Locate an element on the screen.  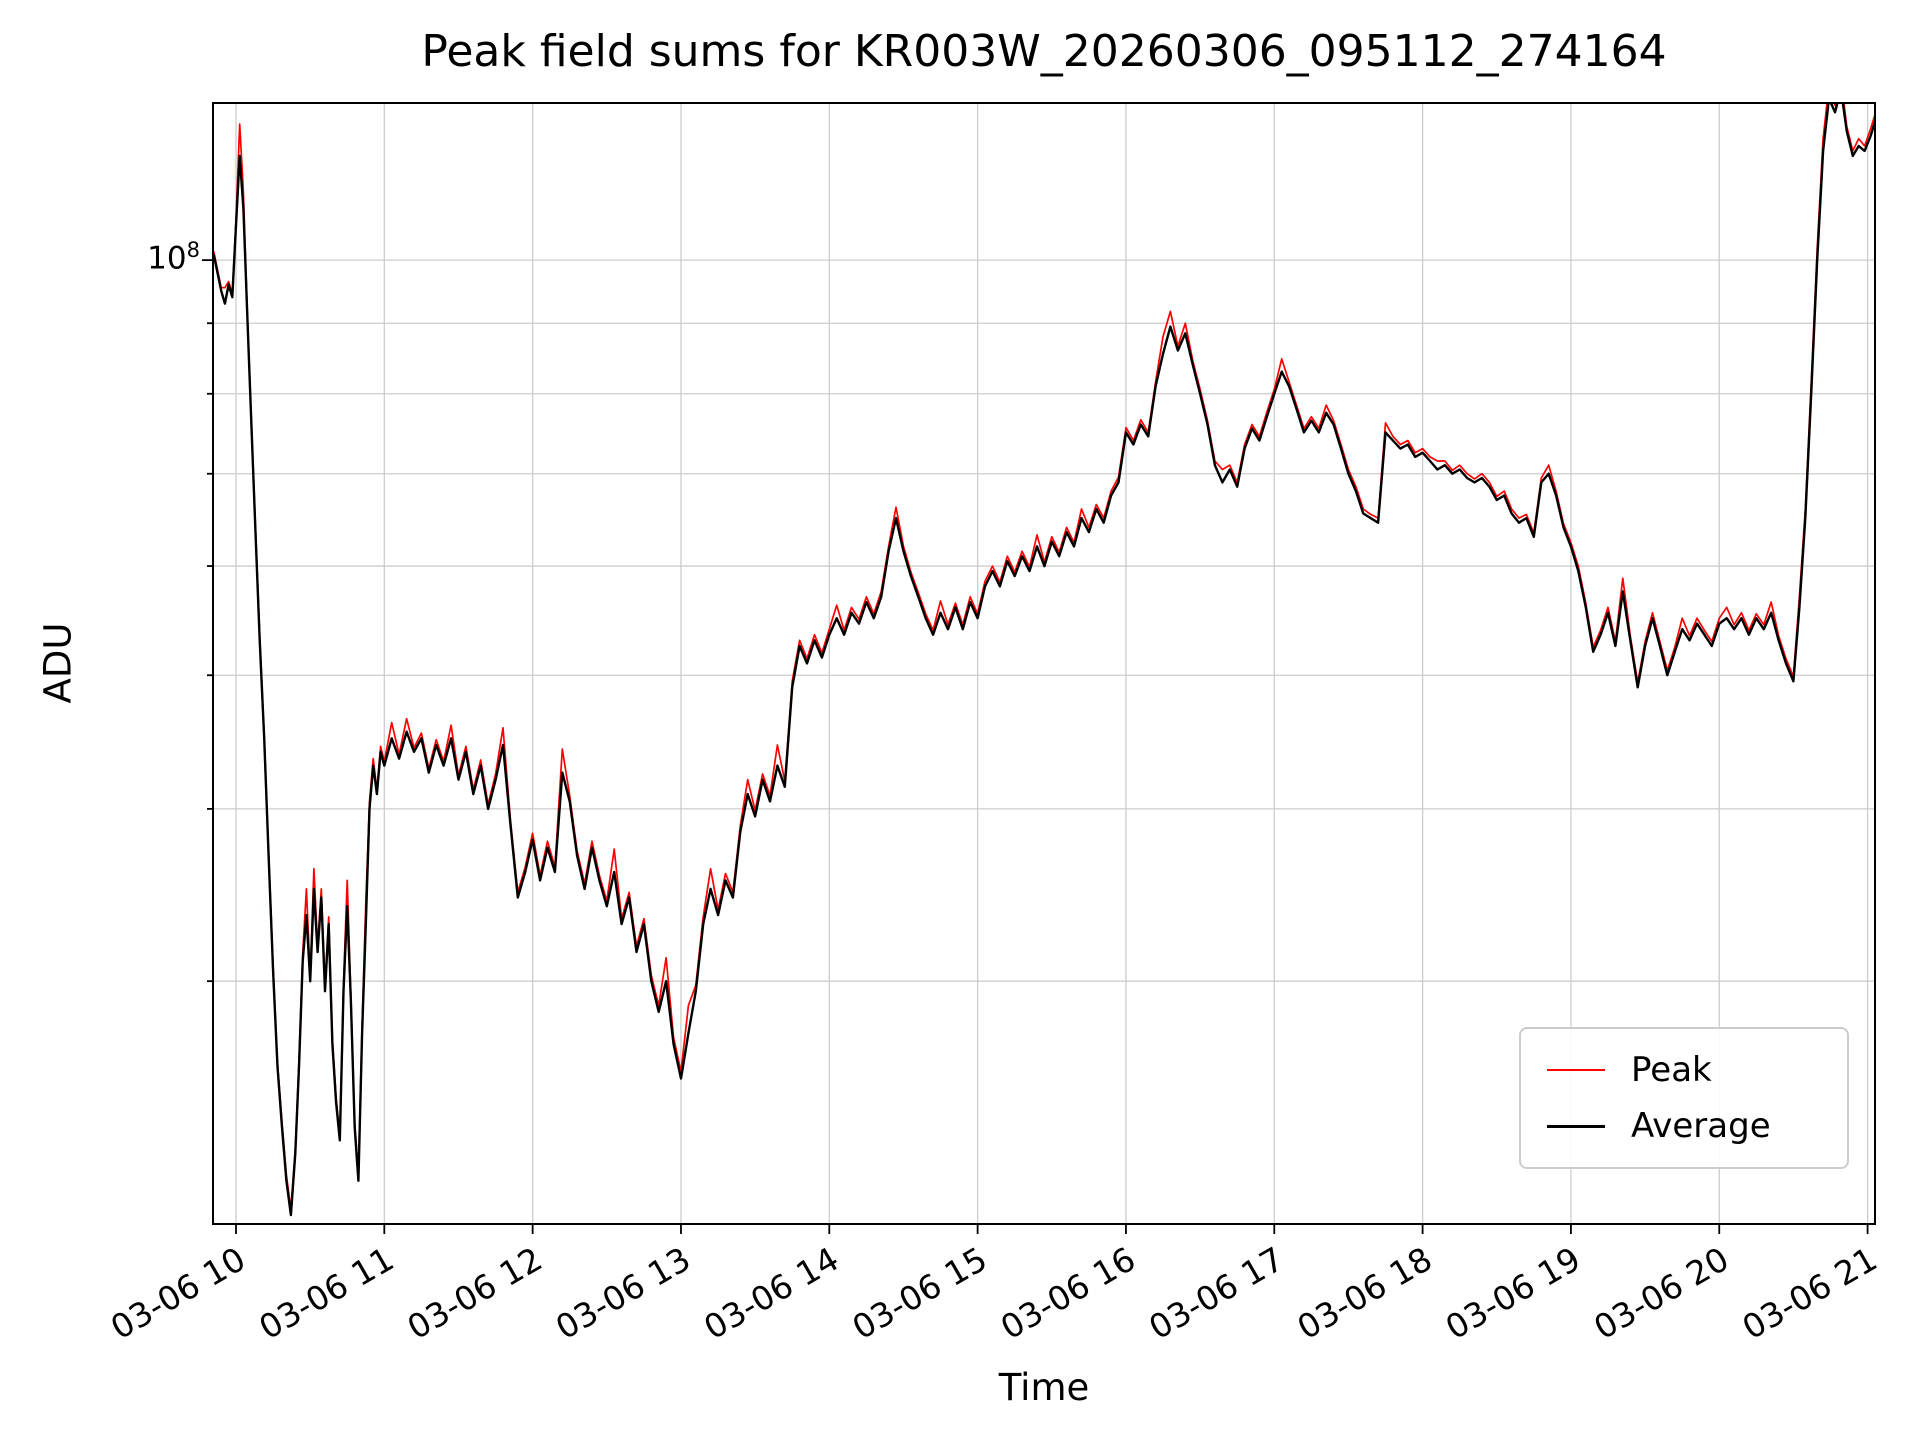
x-tick-label: 03-06 16 is located at coordinates (1068, 1293).